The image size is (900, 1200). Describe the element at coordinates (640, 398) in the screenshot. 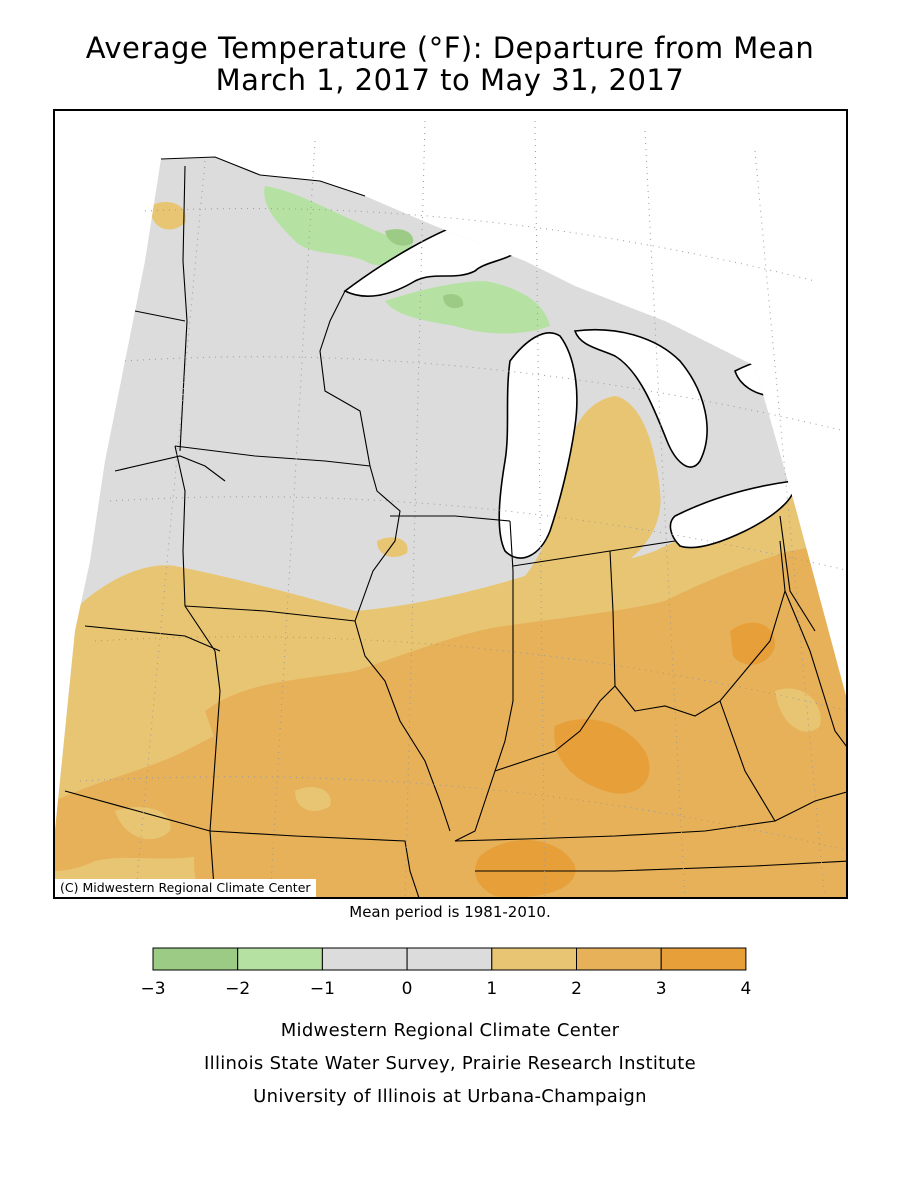

I see `lake-huron` at that location.